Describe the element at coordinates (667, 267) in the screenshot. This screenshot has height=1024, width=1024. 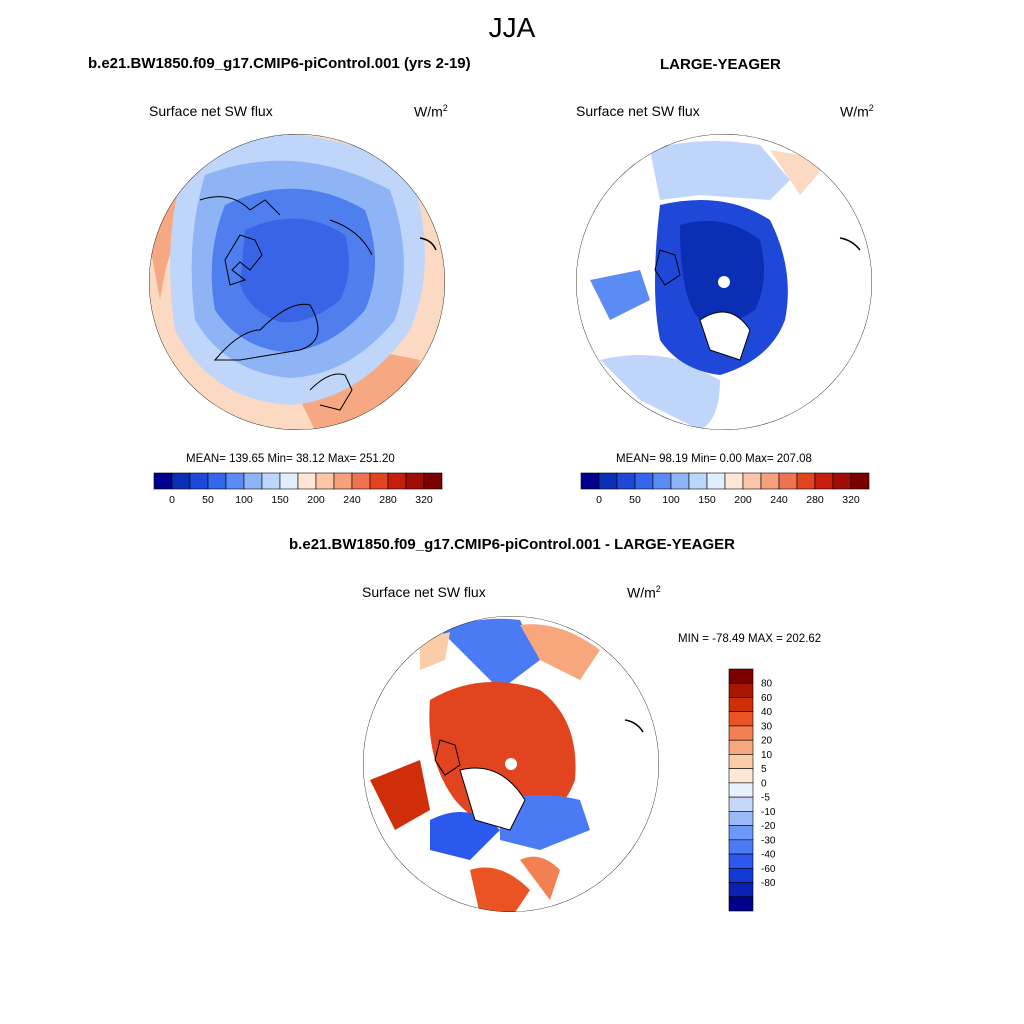
I see `map2-coast-archipelago` at that location.